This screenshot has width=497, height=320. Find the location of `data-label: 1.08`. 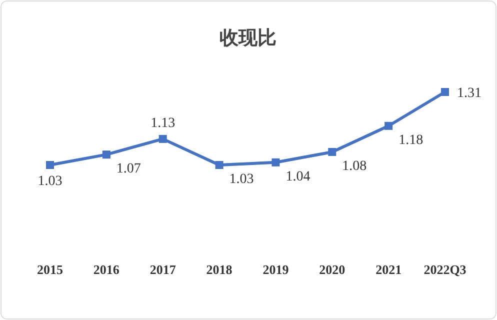

data-label: 1.08 is located at coordinates (354, 166).